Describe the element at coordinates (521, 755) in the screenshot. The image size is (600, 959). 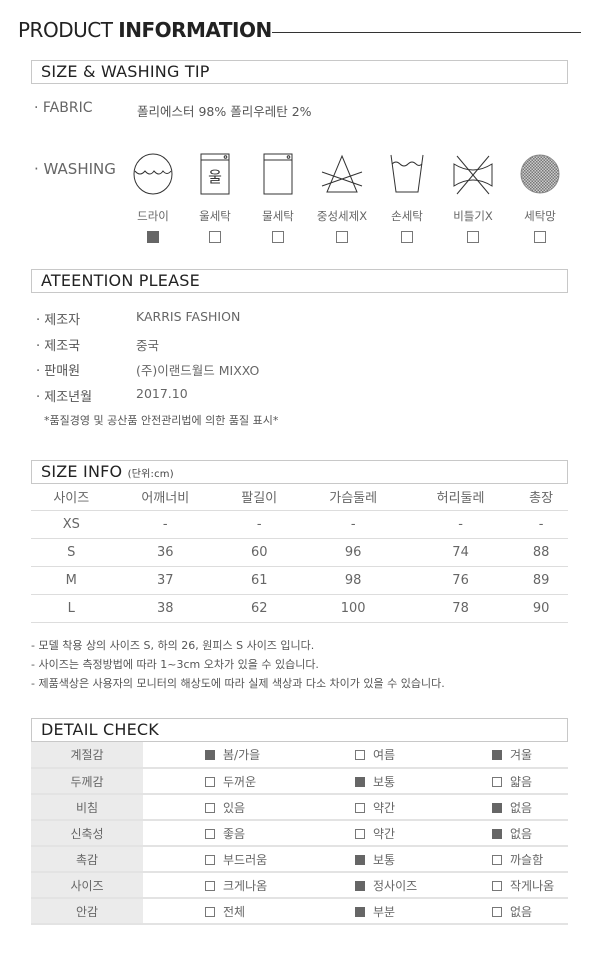
I see `detail-option-label: 겨울` at that location.